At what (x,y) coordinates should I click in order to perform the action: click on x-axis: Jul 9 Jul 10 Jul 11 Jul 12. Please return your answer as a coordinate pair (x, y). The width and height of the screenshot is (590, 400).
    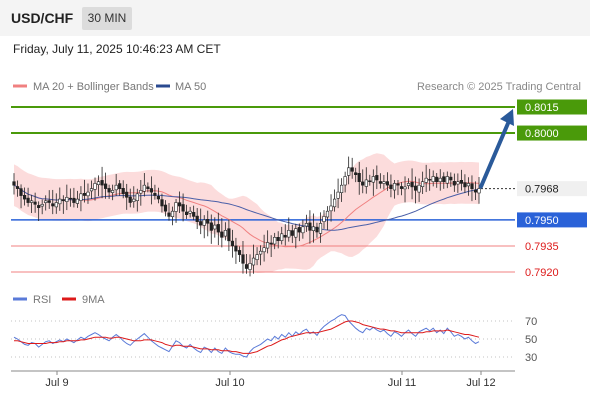
    Looking at the image, I should click on (270, 380).